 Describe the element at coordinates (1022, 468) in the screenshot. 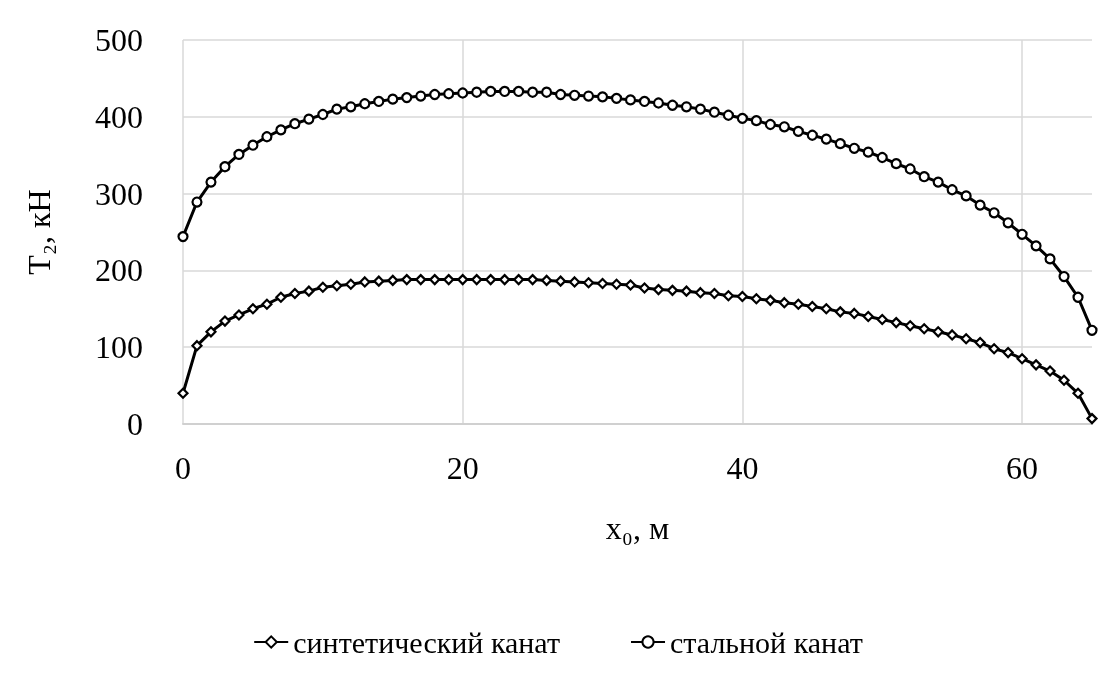

I see `x-tick-label: 60` at that location.